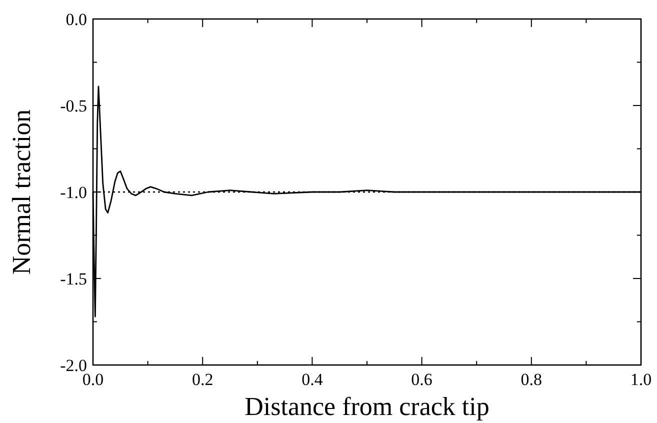  I want to click on x-tick-label: 1.0, so click(641, 379).